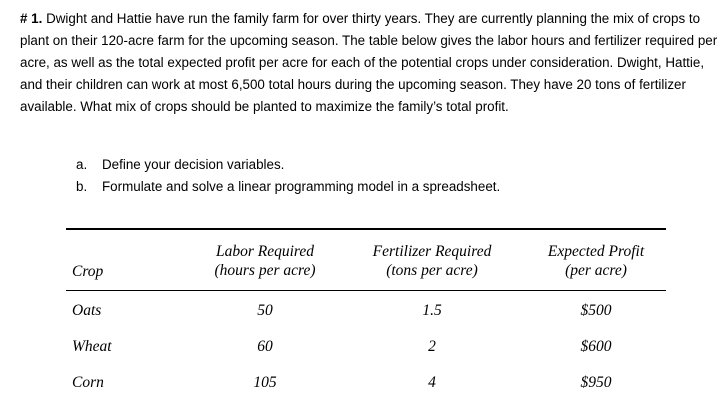 The height and width of the screenshot is (412, 726). Describe the element at coordinates (366, 290) in the screenshot. I see `table-header-rule` at that location.